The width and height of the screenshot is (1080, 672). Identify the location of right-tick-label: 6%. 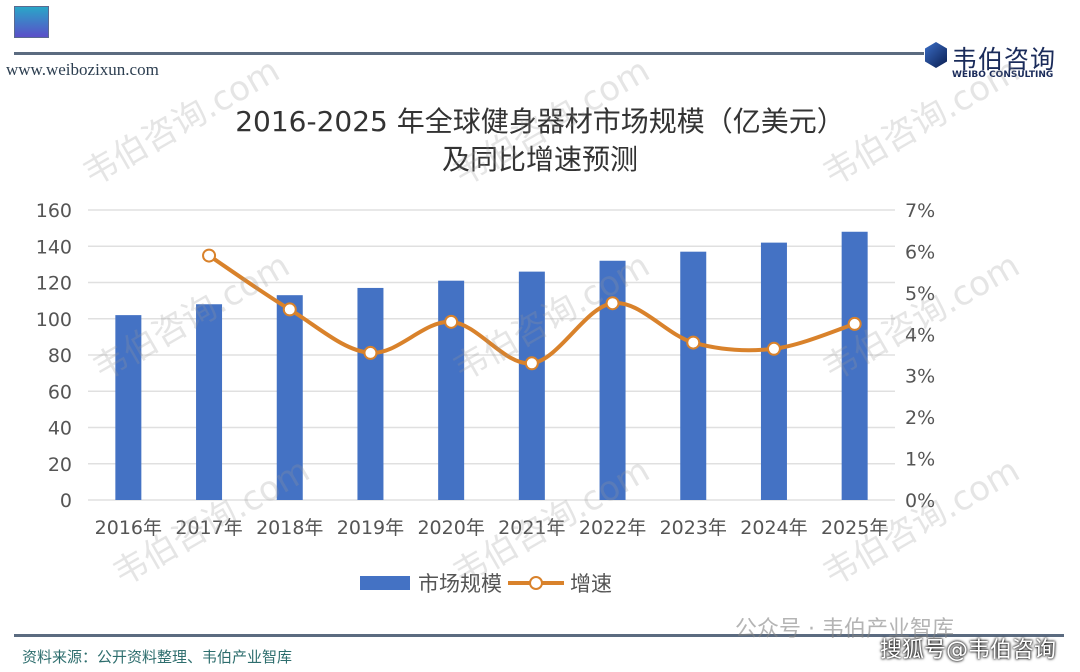
(920, 252).